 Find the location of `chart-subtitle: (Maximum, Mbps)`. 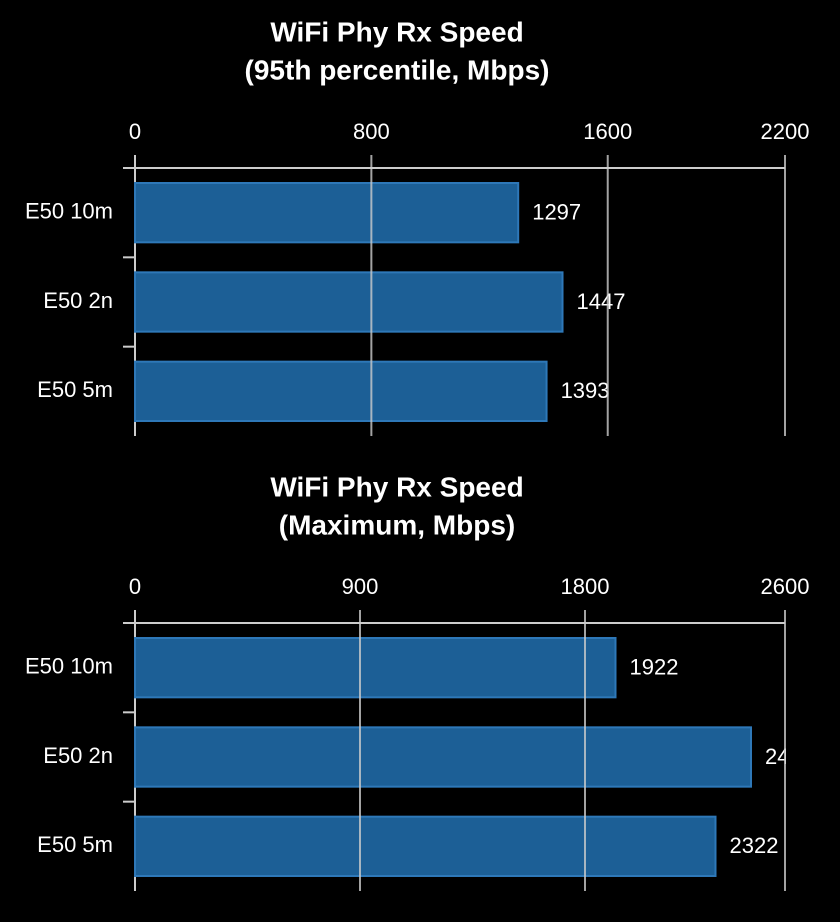

chart-subtitle: (Maximum, Mbps) is located at coordinates (397, 524).